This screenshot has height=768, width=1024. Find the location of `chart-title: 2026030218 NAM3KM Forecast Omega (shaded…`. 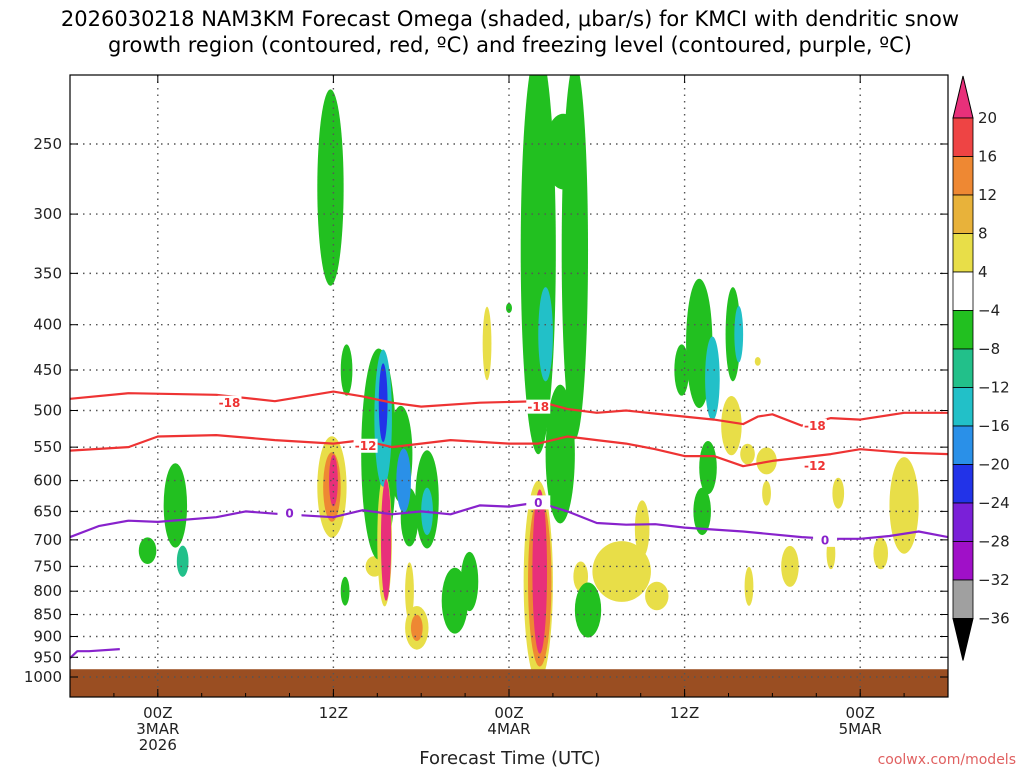

chart-title: 2026030218 NAM3KM Forecast Omega (shaded… is located at coordinates (510, 32).